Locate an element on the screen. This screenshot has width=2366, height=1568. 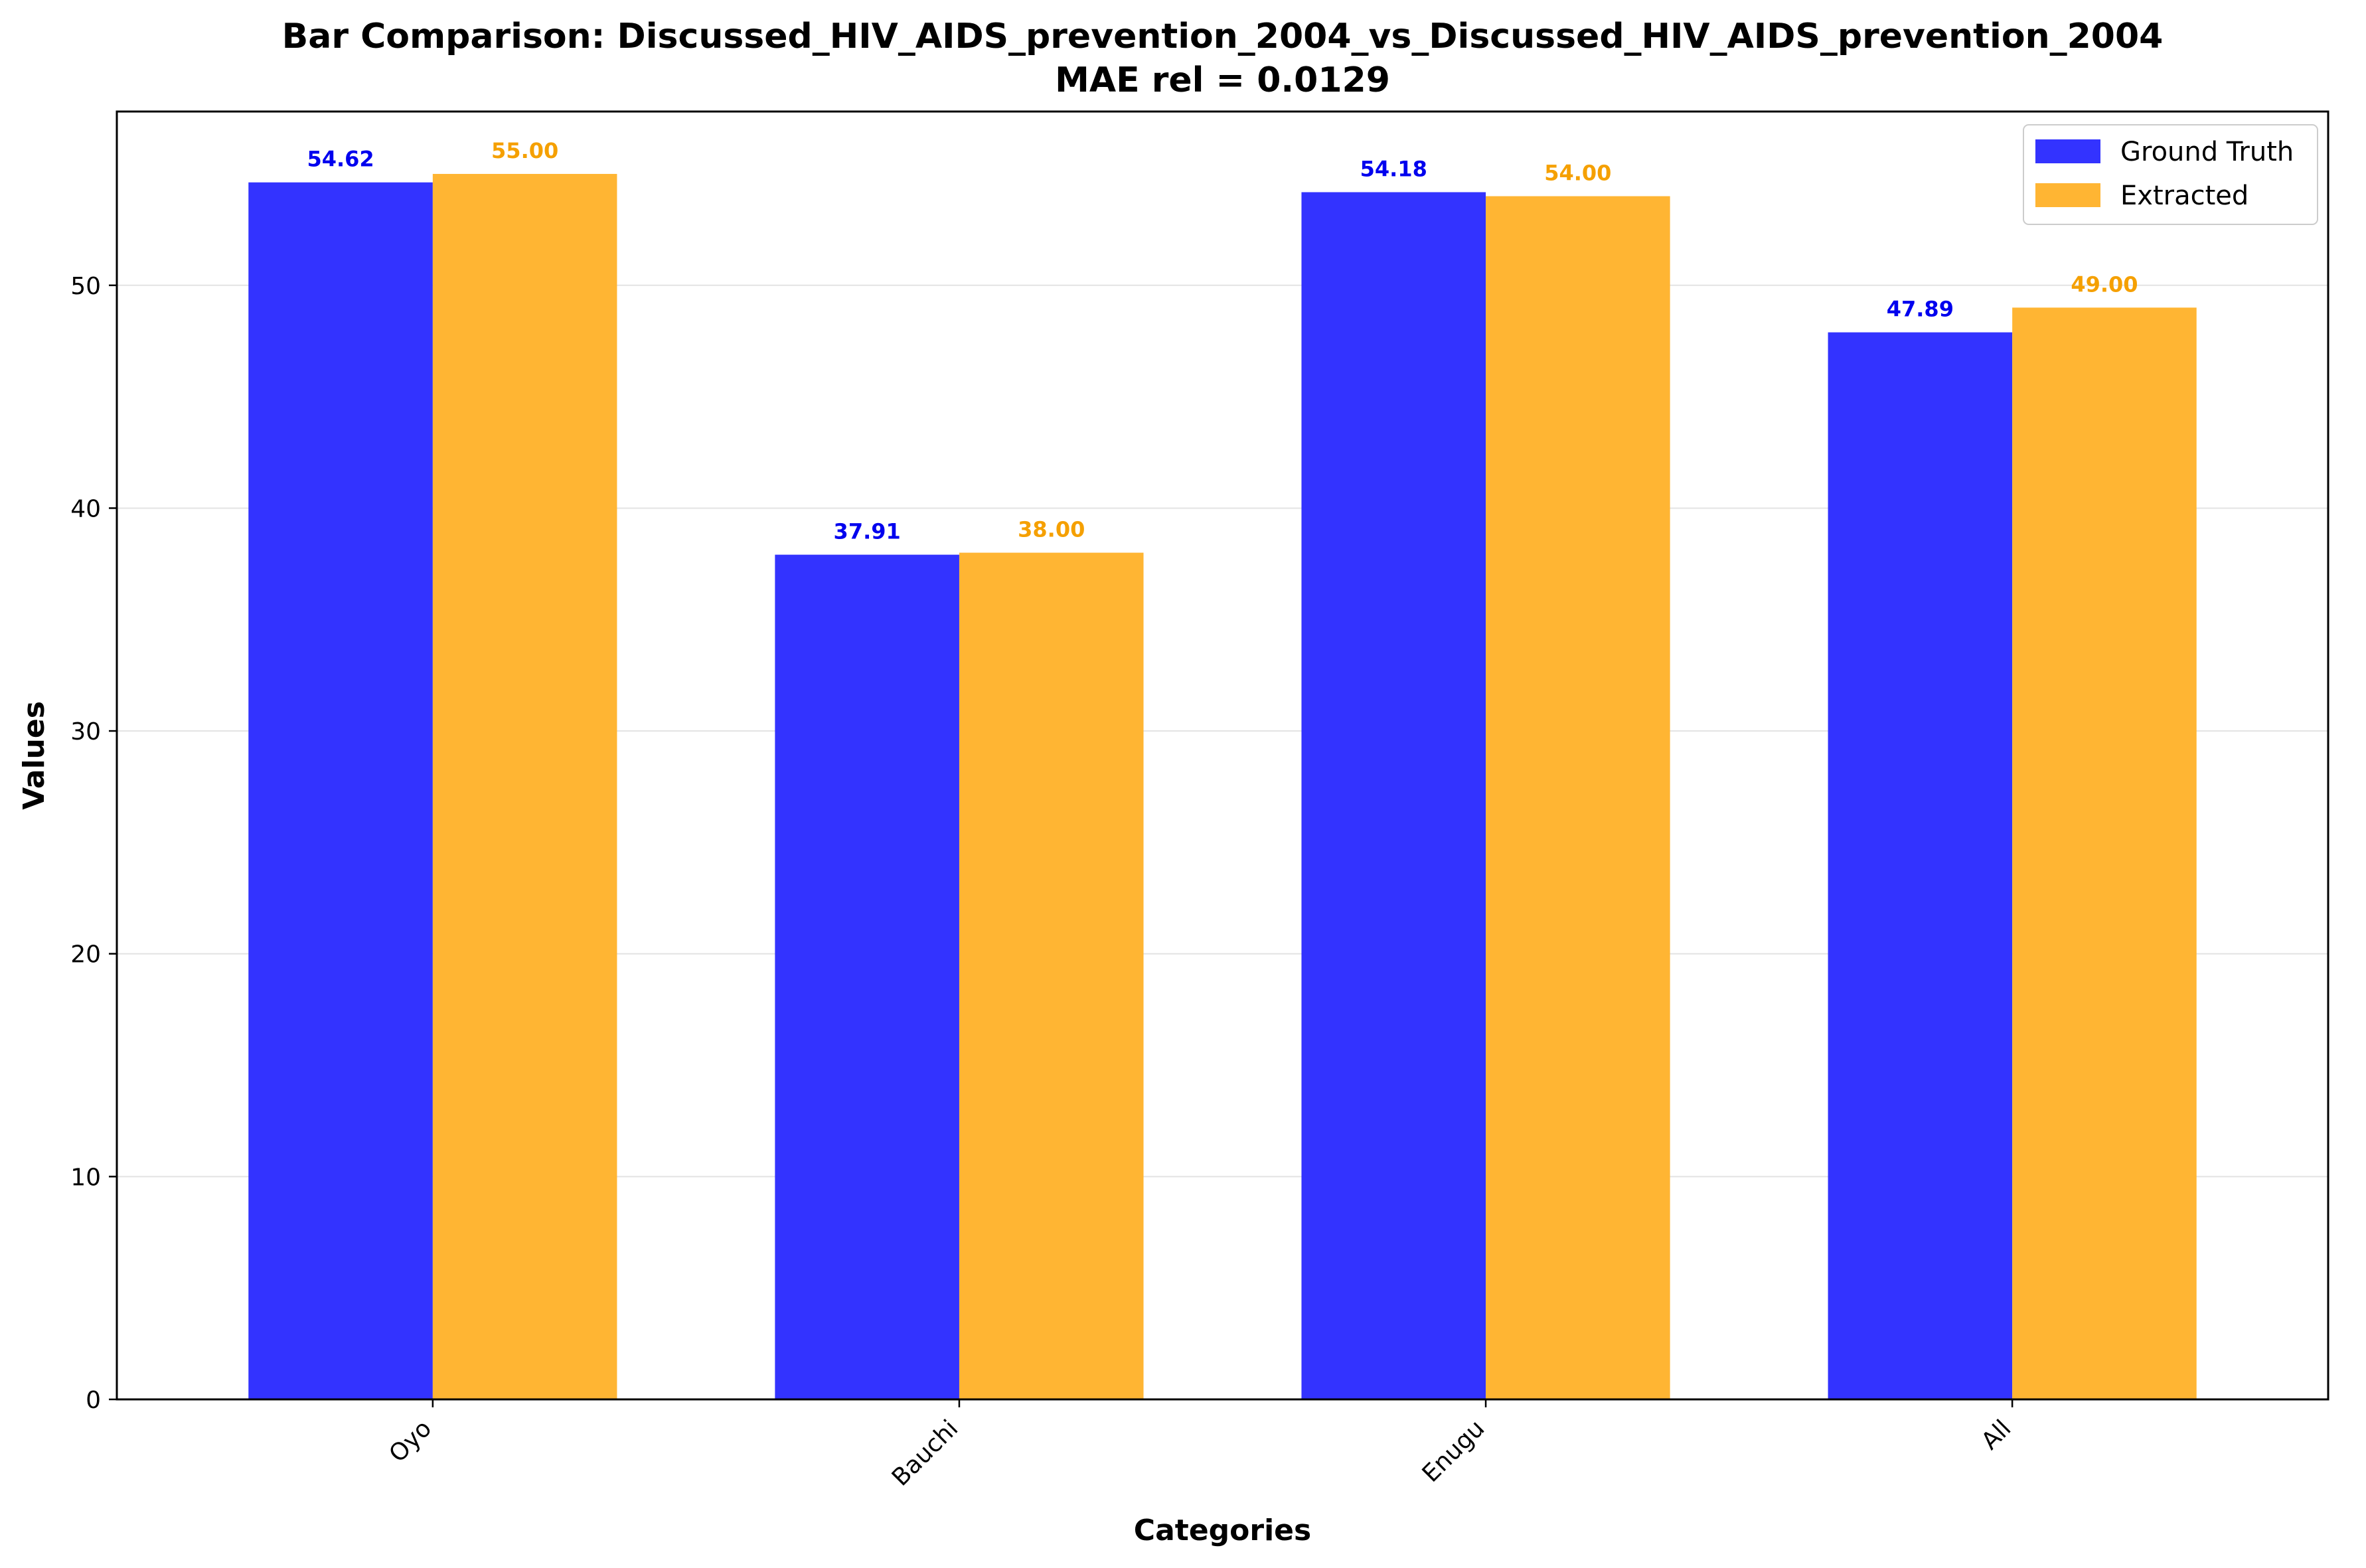
data-label-ground-truth: 47.89 is located at coordinates (1921, 310).